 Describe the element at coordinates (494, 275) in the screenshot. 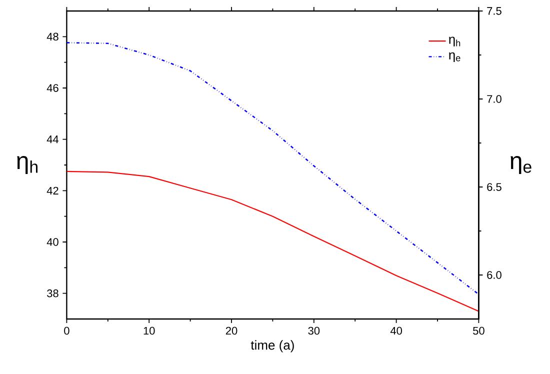

I see `y2-tick-label: 6.0` at that location.